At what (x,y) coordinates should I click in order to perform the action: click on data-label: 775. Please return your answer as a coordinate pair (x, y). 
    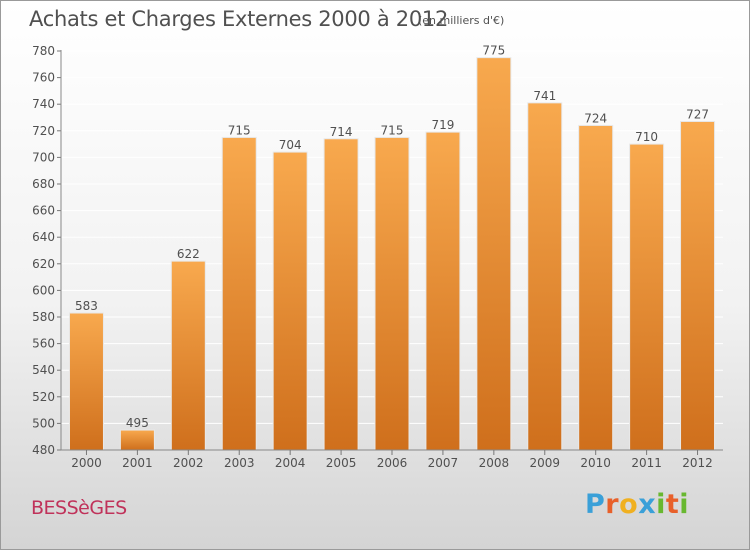
    Looking at the image, I should click on (493, 51).